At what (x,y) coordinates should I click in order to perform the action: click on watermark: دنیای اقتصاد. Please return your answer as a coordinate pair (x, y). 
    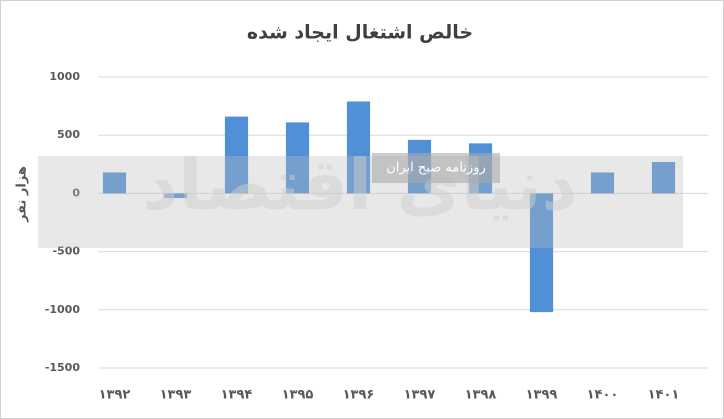
    Looking at the image, I should click on (359, 185).